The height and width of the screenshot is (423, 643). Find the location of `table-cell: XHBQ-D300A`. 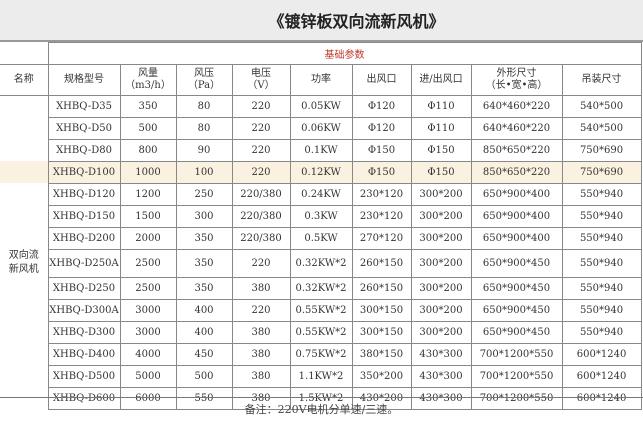

table-cell: XHBQ-D300A is located at coordinates (84, 310).